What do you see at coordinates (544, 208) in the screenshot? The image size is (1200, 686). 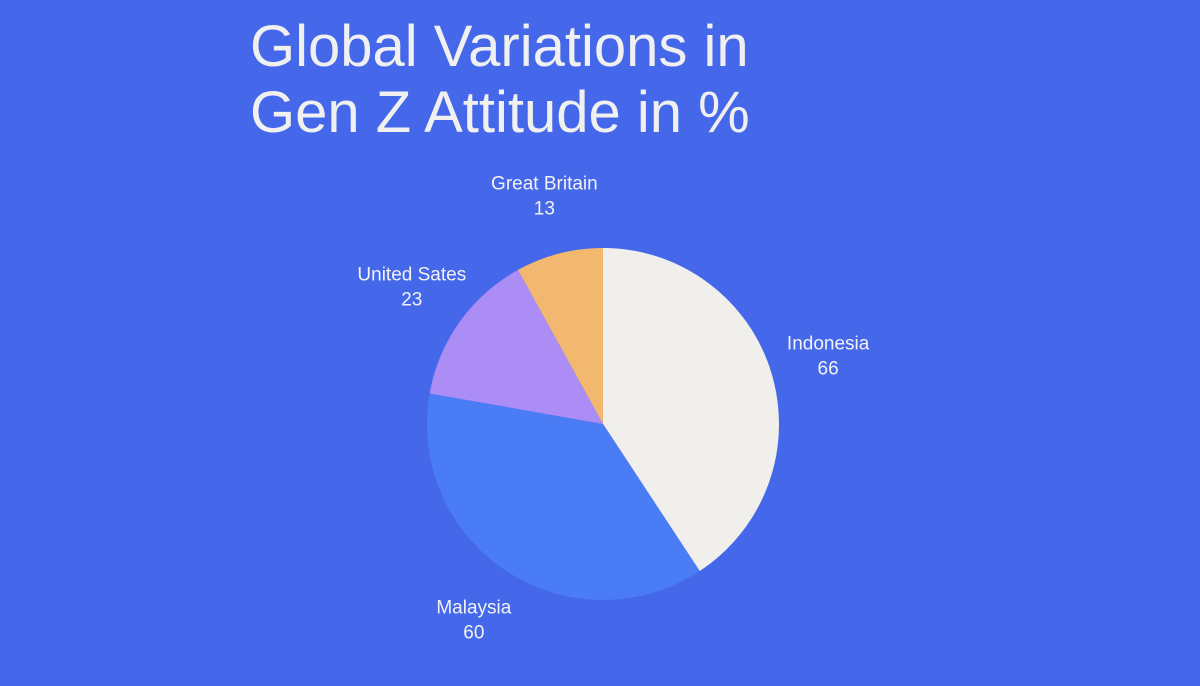 I see `value-label: 13` at bounding box center [544, 208].